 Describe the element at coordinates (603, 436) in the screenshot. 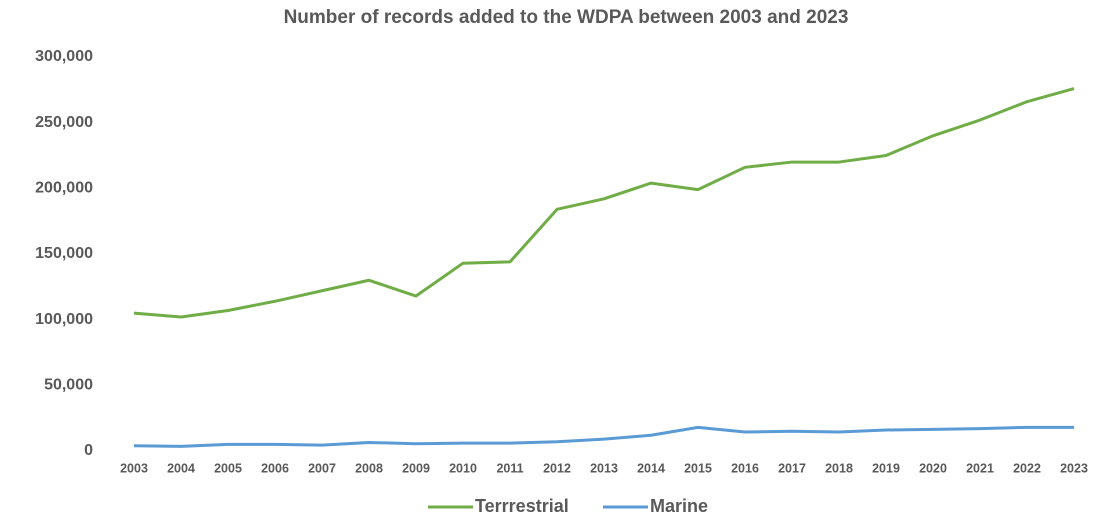

I see `series-line` at that location.